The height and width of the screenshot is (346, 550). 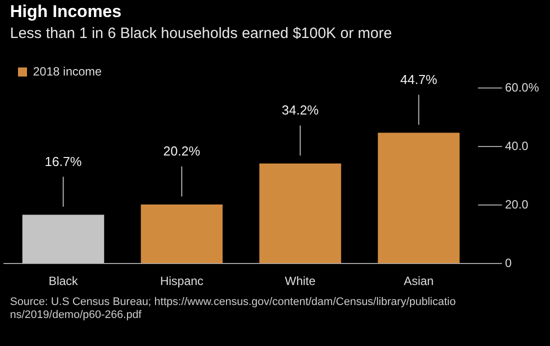 I want to click on y-tick-label: 0, so click(x=508, y=263).